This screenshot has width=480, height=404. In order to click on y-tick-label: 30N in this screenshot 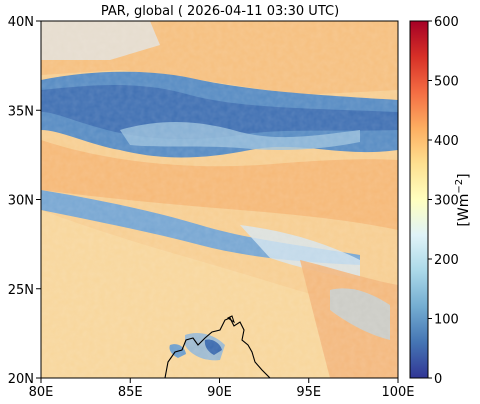, I will do `click(21, 201)`.